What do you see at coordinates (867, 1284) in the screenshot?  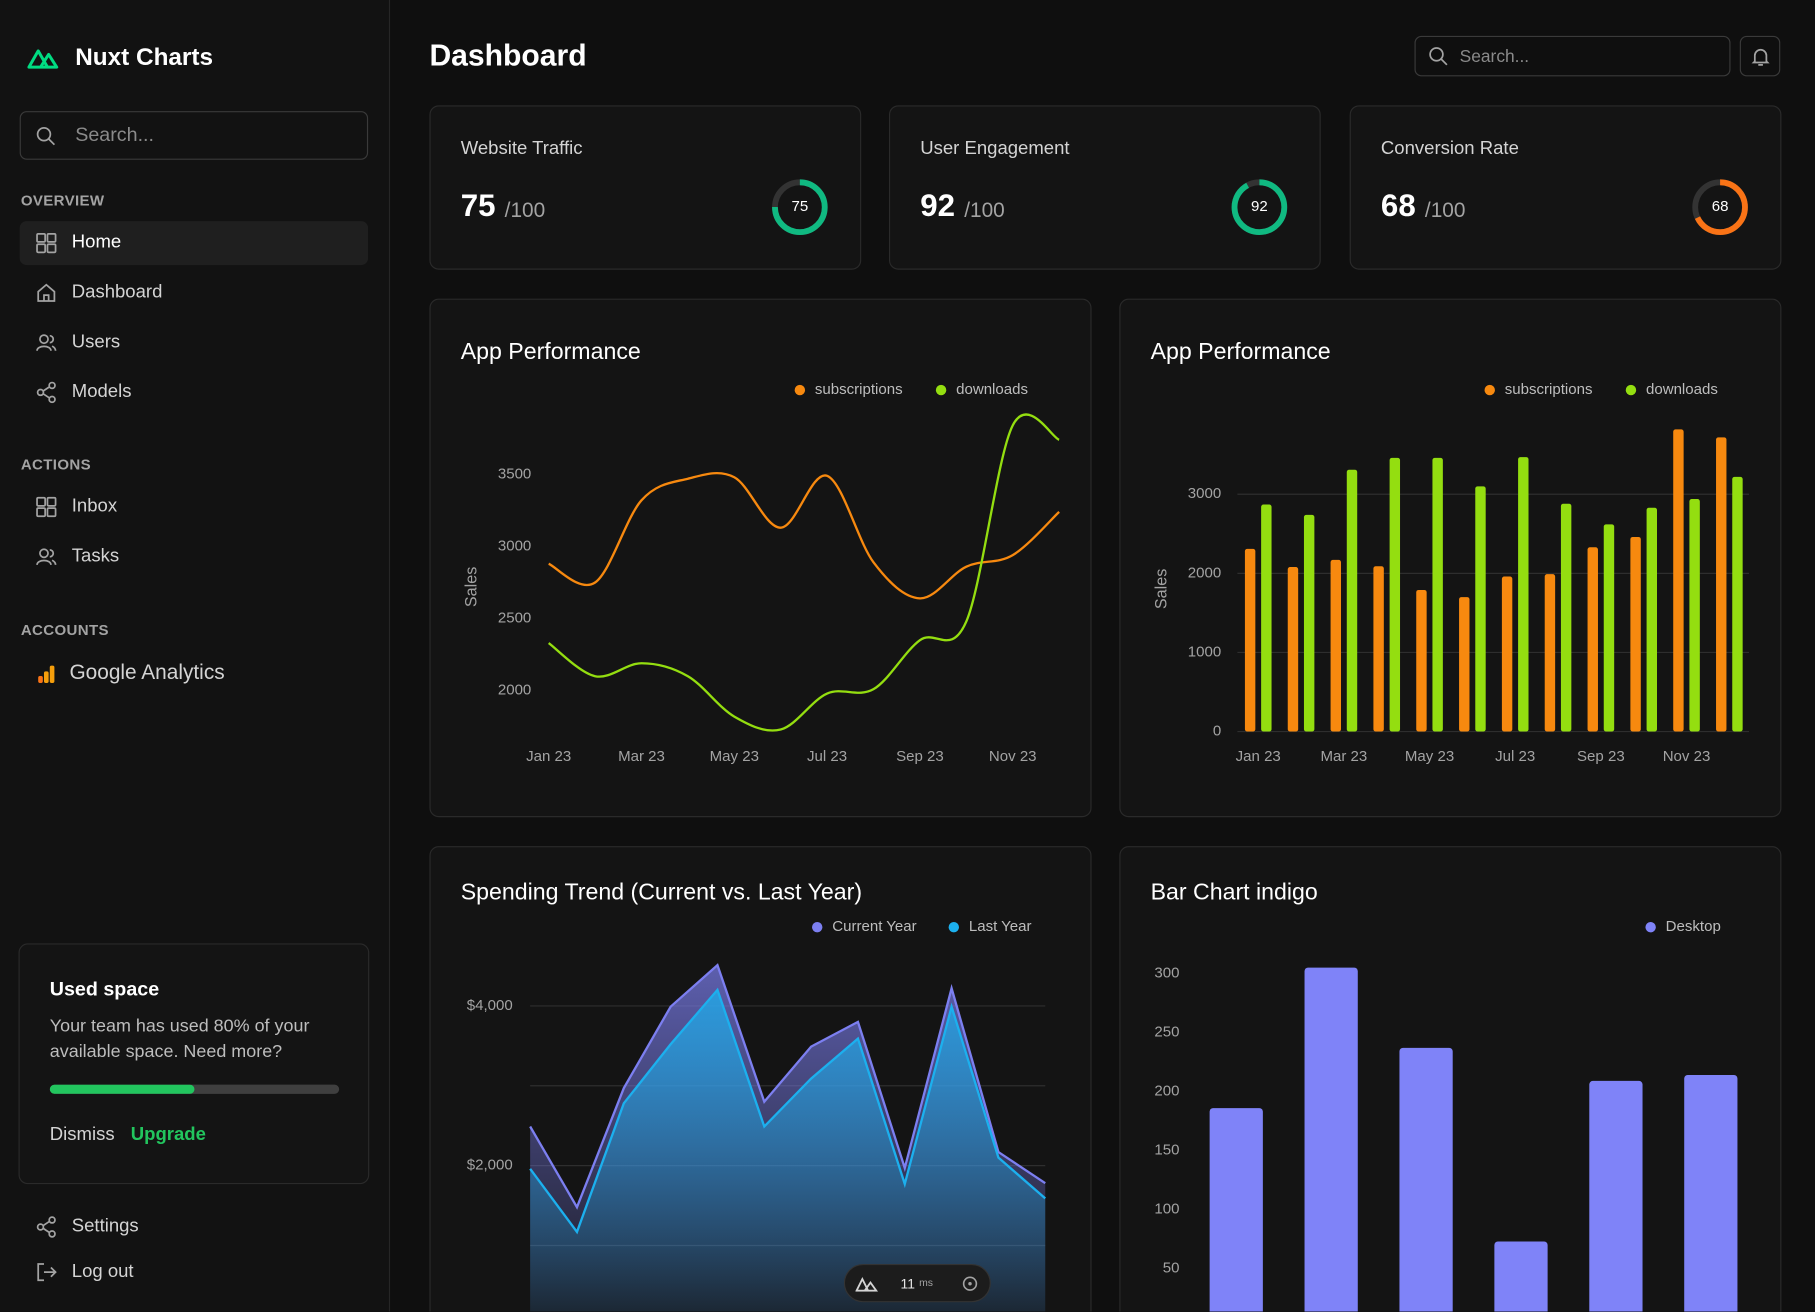 I see `devtools-logo` at bounding box center [867, 1284].